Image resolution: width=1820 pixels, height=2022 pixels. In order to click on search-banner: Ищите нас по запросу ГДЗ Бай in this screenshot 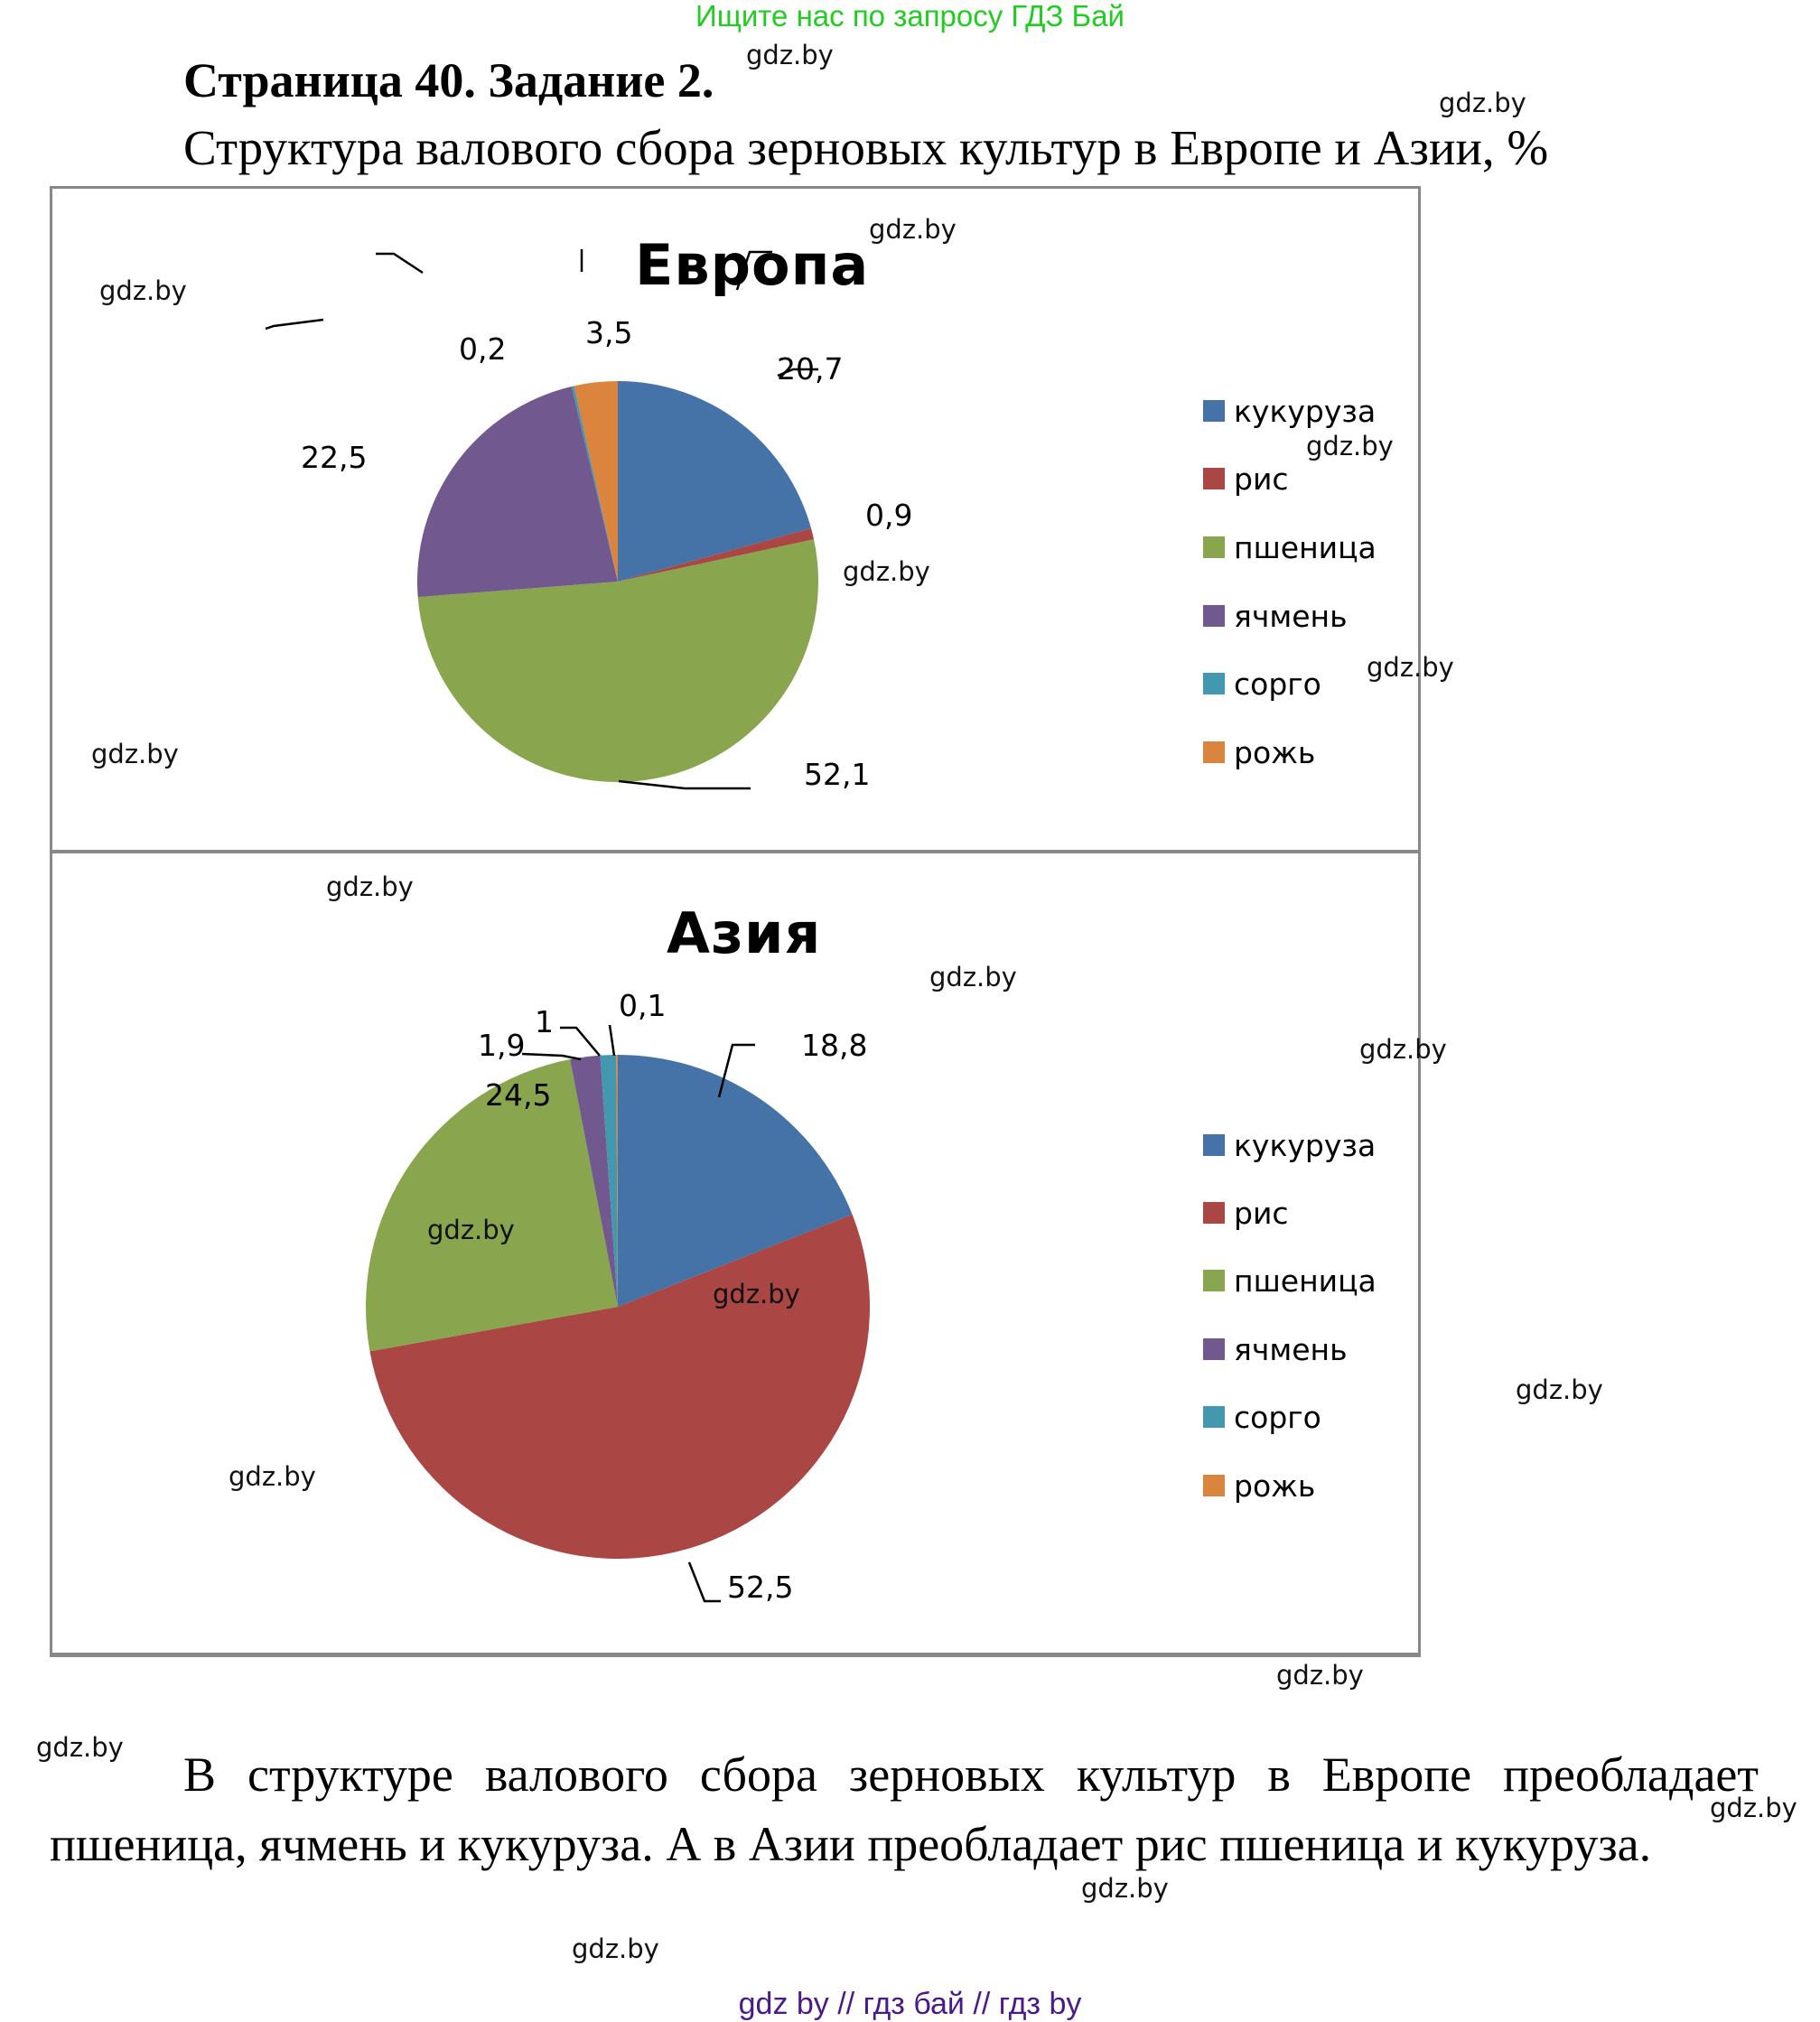, I will do `click(910, 16)`.